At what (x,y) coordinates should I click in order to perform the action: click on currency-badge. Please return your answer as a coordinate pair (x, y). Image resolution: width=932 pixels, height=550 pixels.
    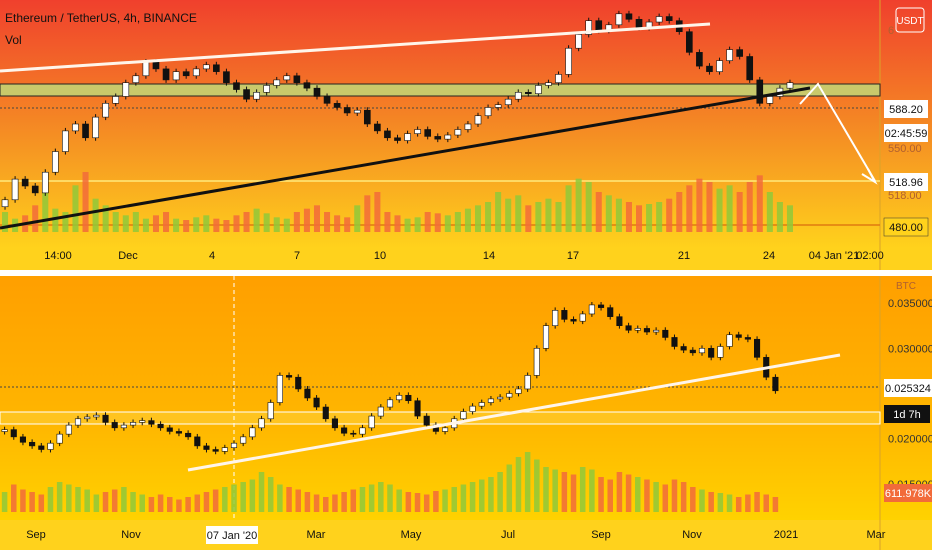
    Looking at the image, I should click on (910, 20).